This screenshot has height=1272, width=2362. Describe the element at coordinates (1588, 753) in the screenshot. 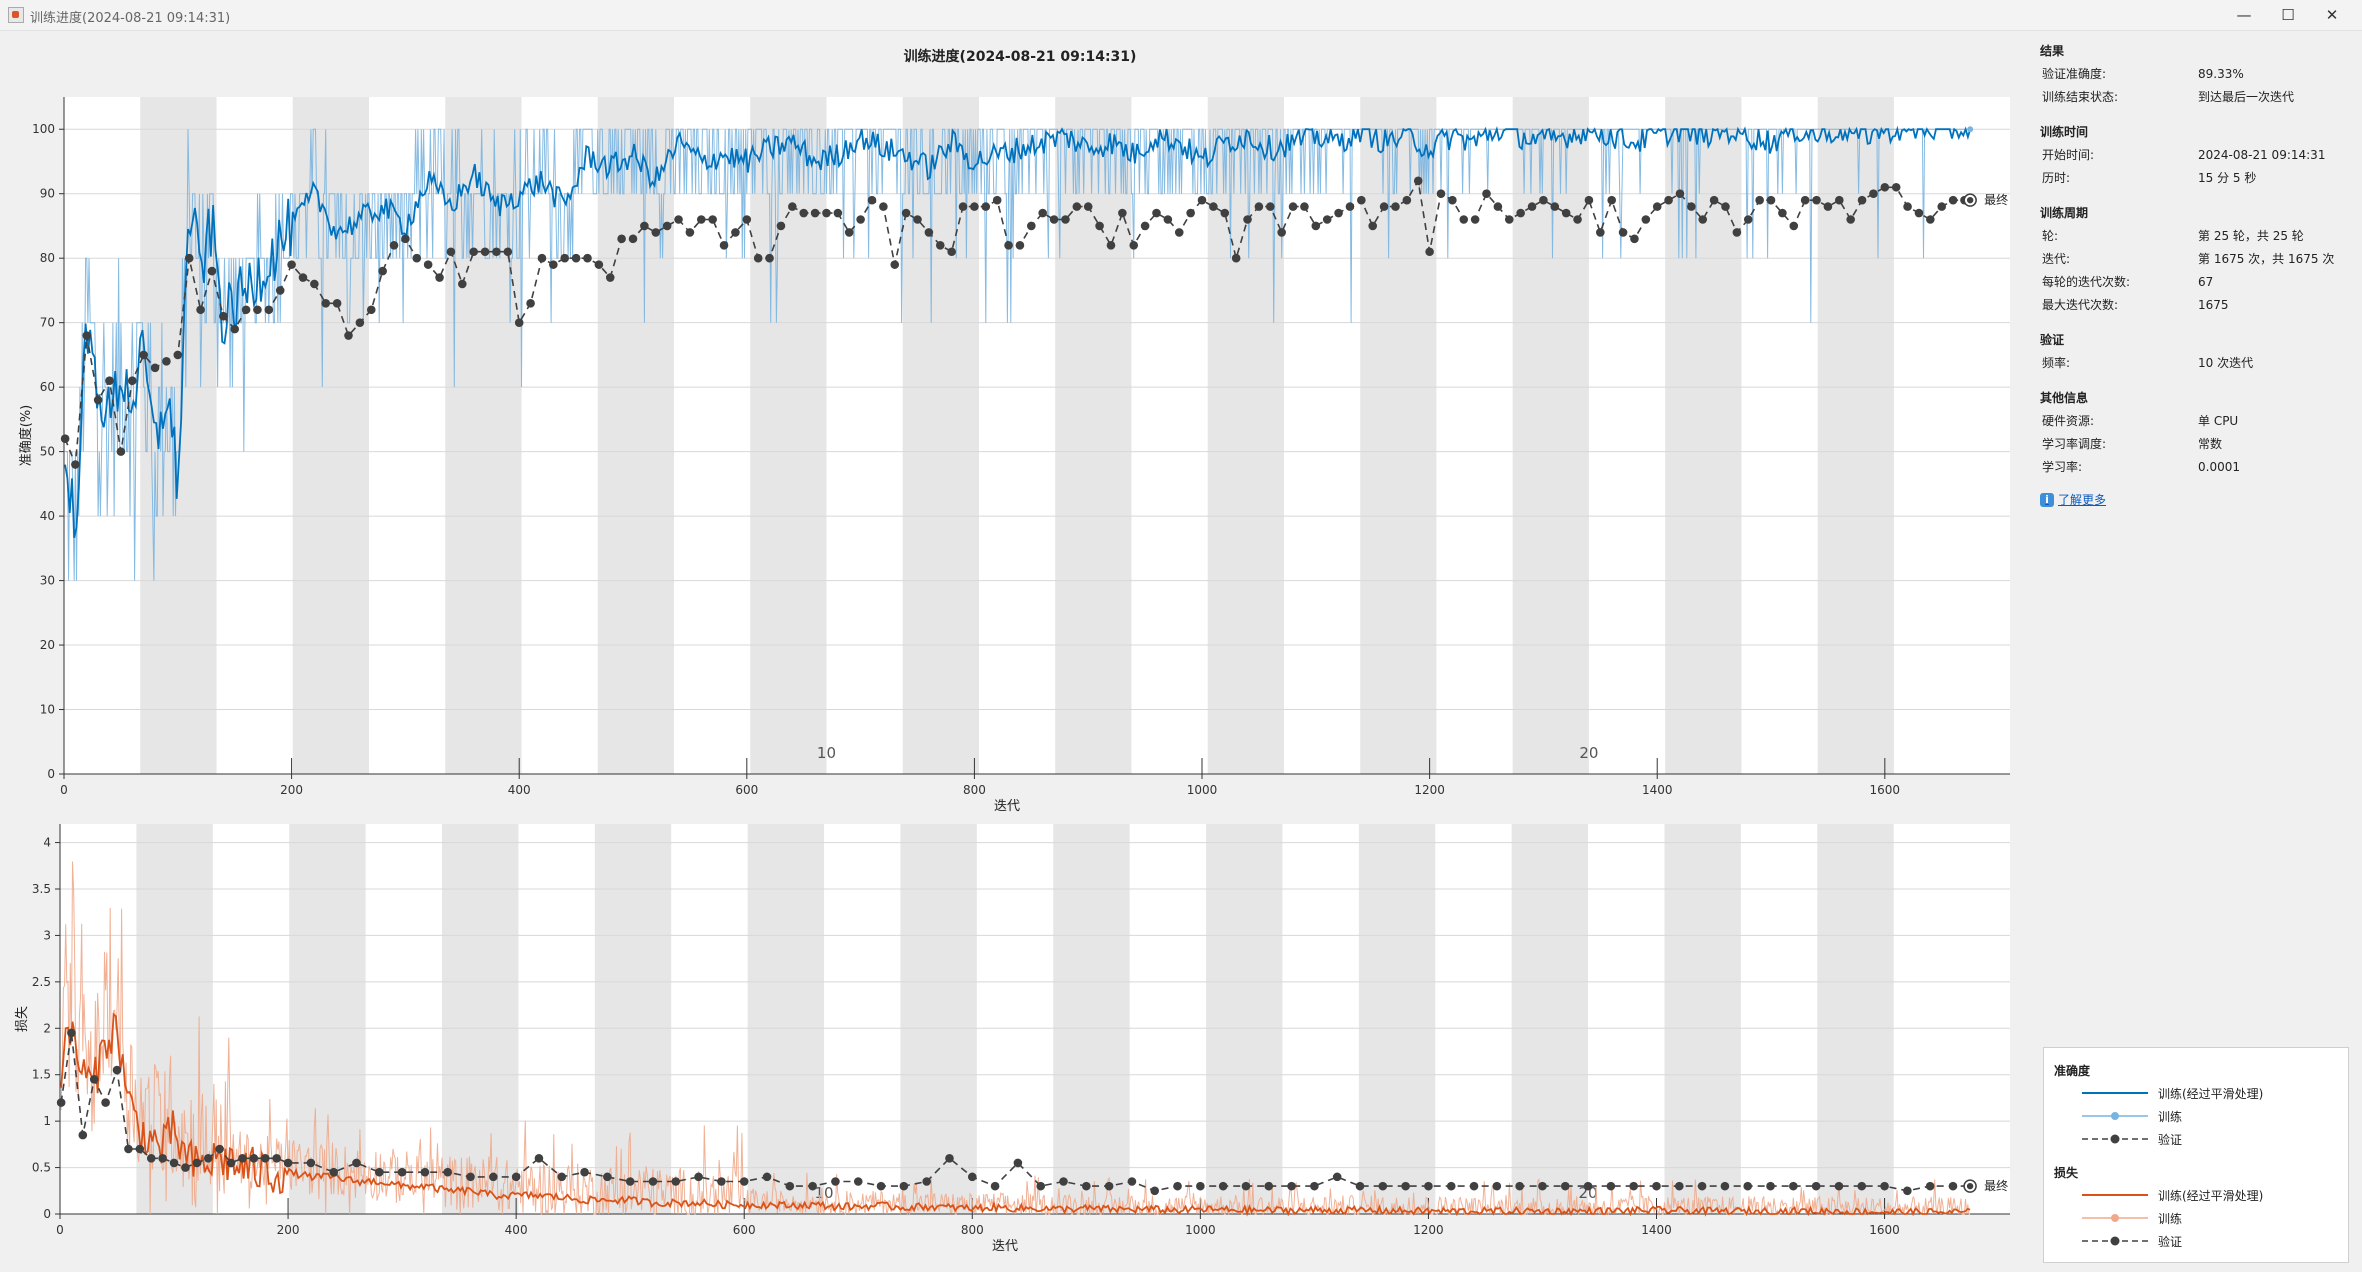

I see `epoch-label: 20` at that location.